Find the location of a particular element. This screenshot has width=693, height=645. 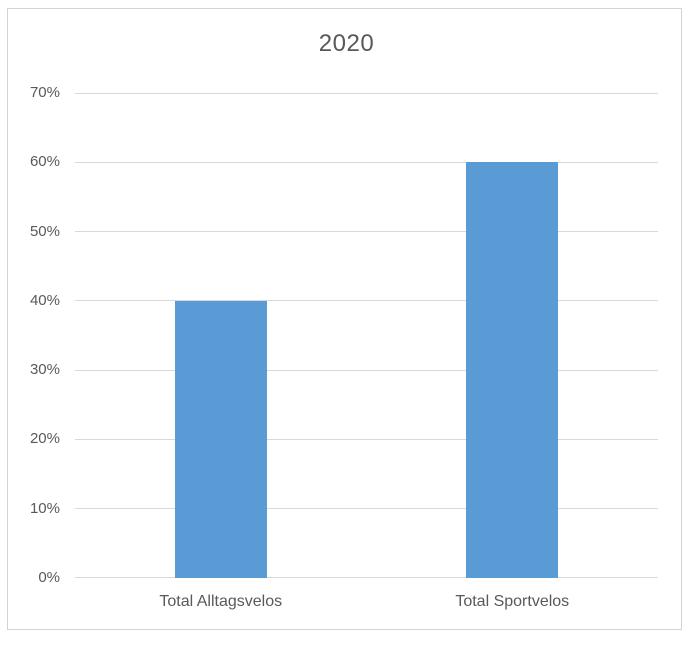

y-tick-label-10pct: 10% is located at coordinates (44, 508).